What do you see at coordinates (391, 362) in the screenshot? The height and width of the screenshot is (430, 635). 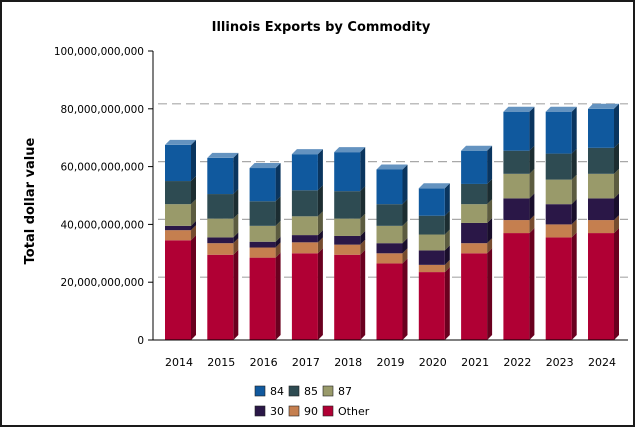 I see `x-tick-label: 2019` at bounding box center [391, 362].